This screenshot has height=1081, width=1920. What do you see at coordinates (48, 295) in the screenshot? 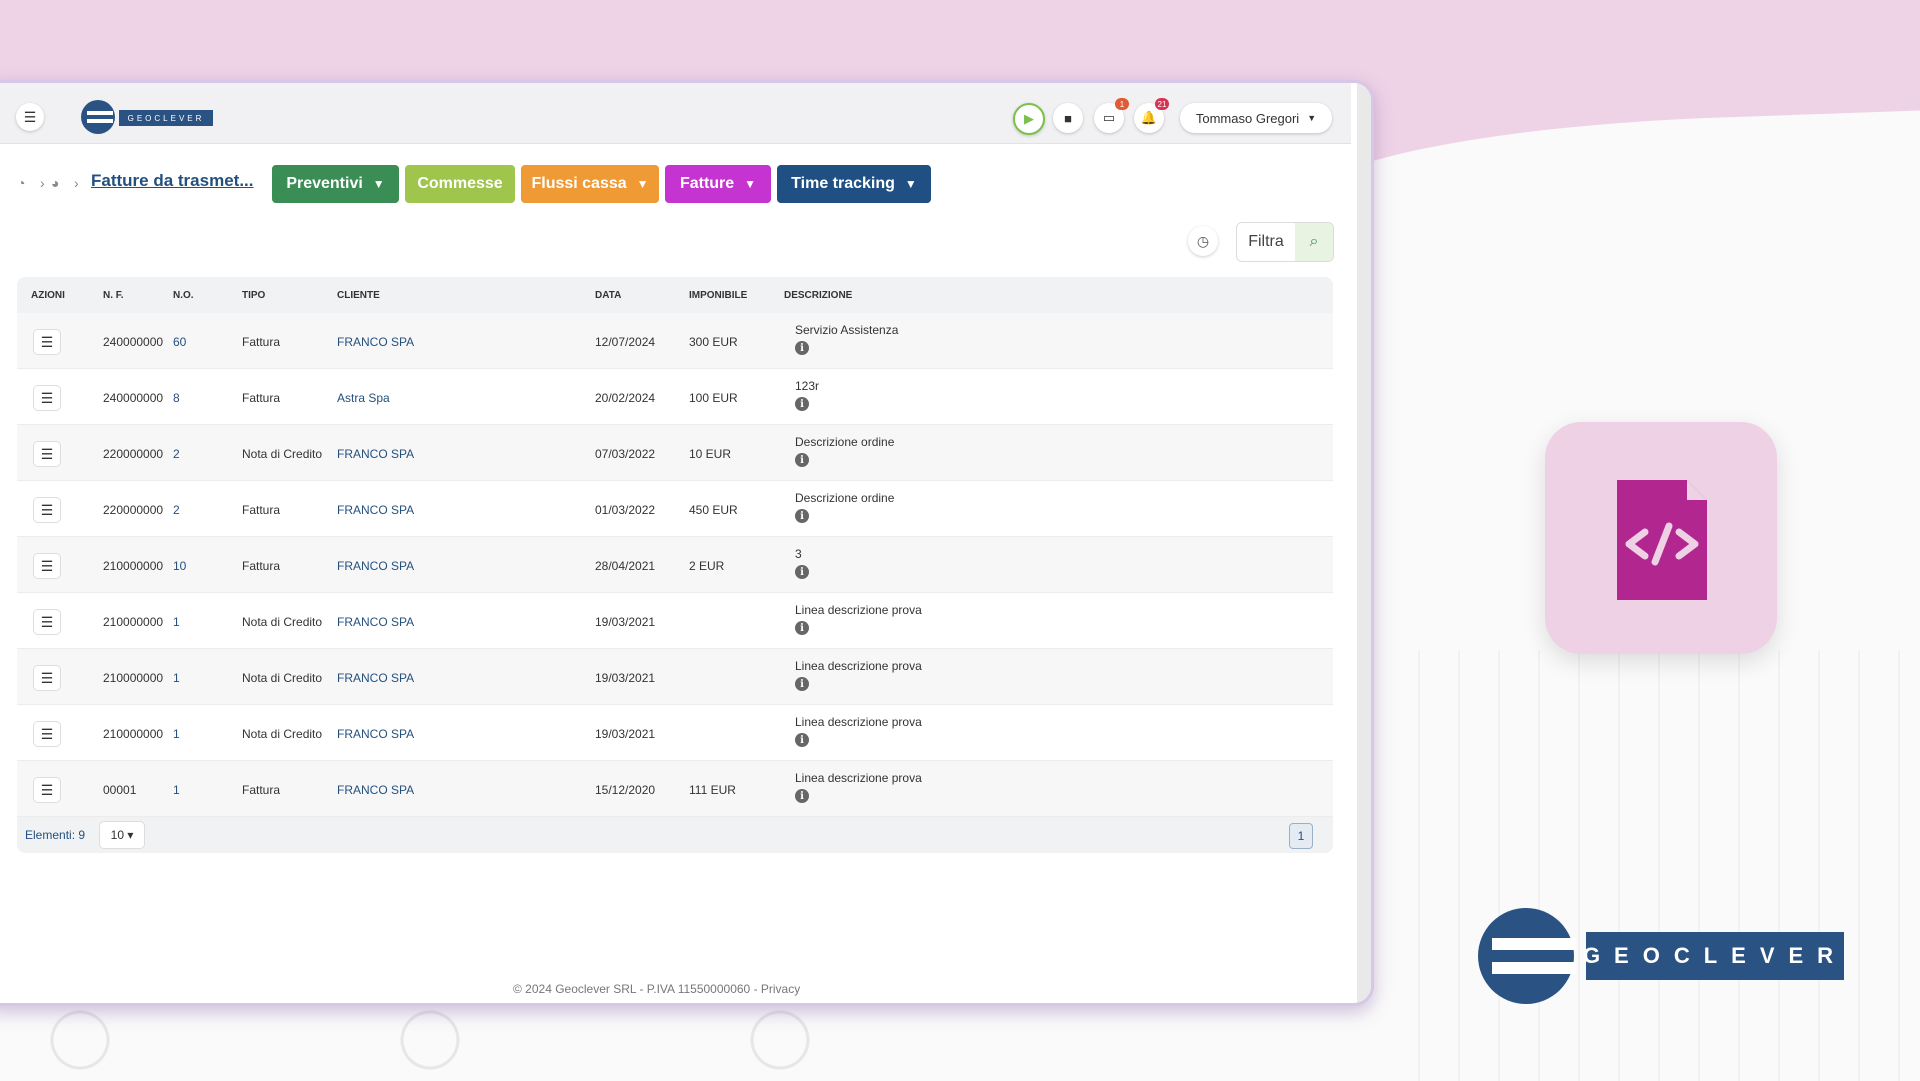
I see `column-header: AZIONI` at bounding box center [48, 295].